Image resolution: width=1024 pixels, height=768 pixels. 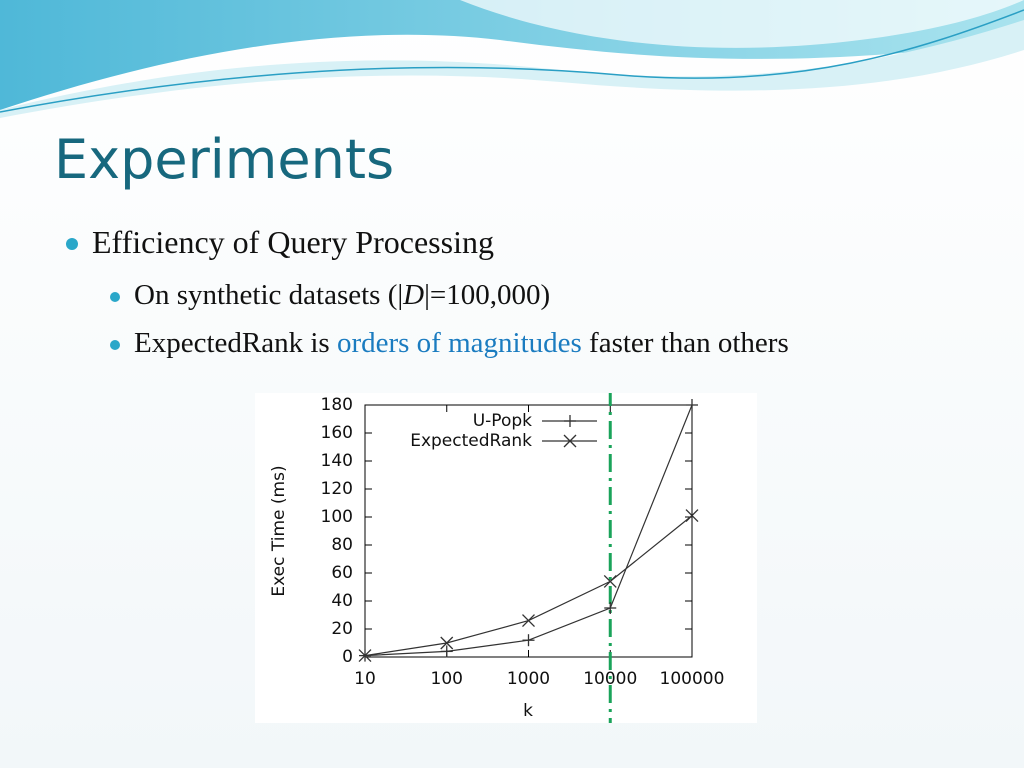 What do you see at coordinates (685, 343) in the screenshot?
I see `bullet-text: faster than others` at bounding box center [685, 343].